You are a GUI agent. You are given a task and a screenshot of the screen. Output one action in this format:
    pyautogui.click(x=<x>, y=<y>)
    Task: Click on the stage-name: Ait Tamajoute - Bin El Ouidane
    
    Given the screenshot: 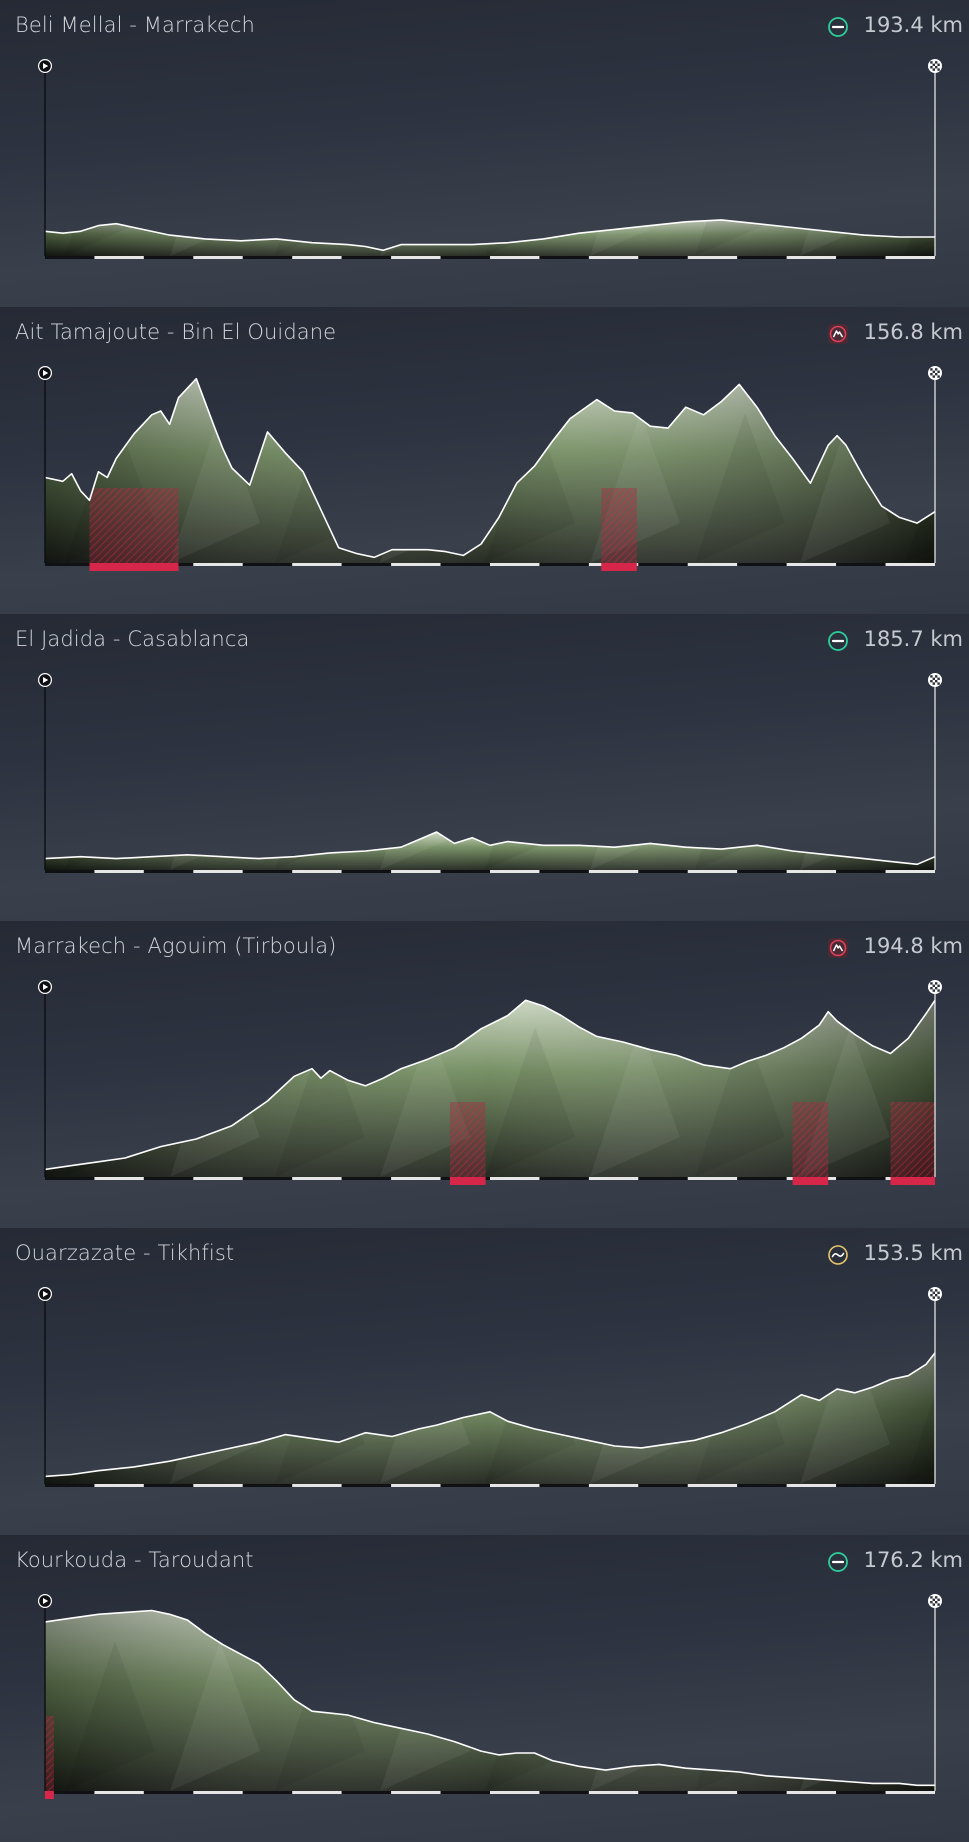 What is the action you would take?
    pyautogui.click(x=176, y=332)
    